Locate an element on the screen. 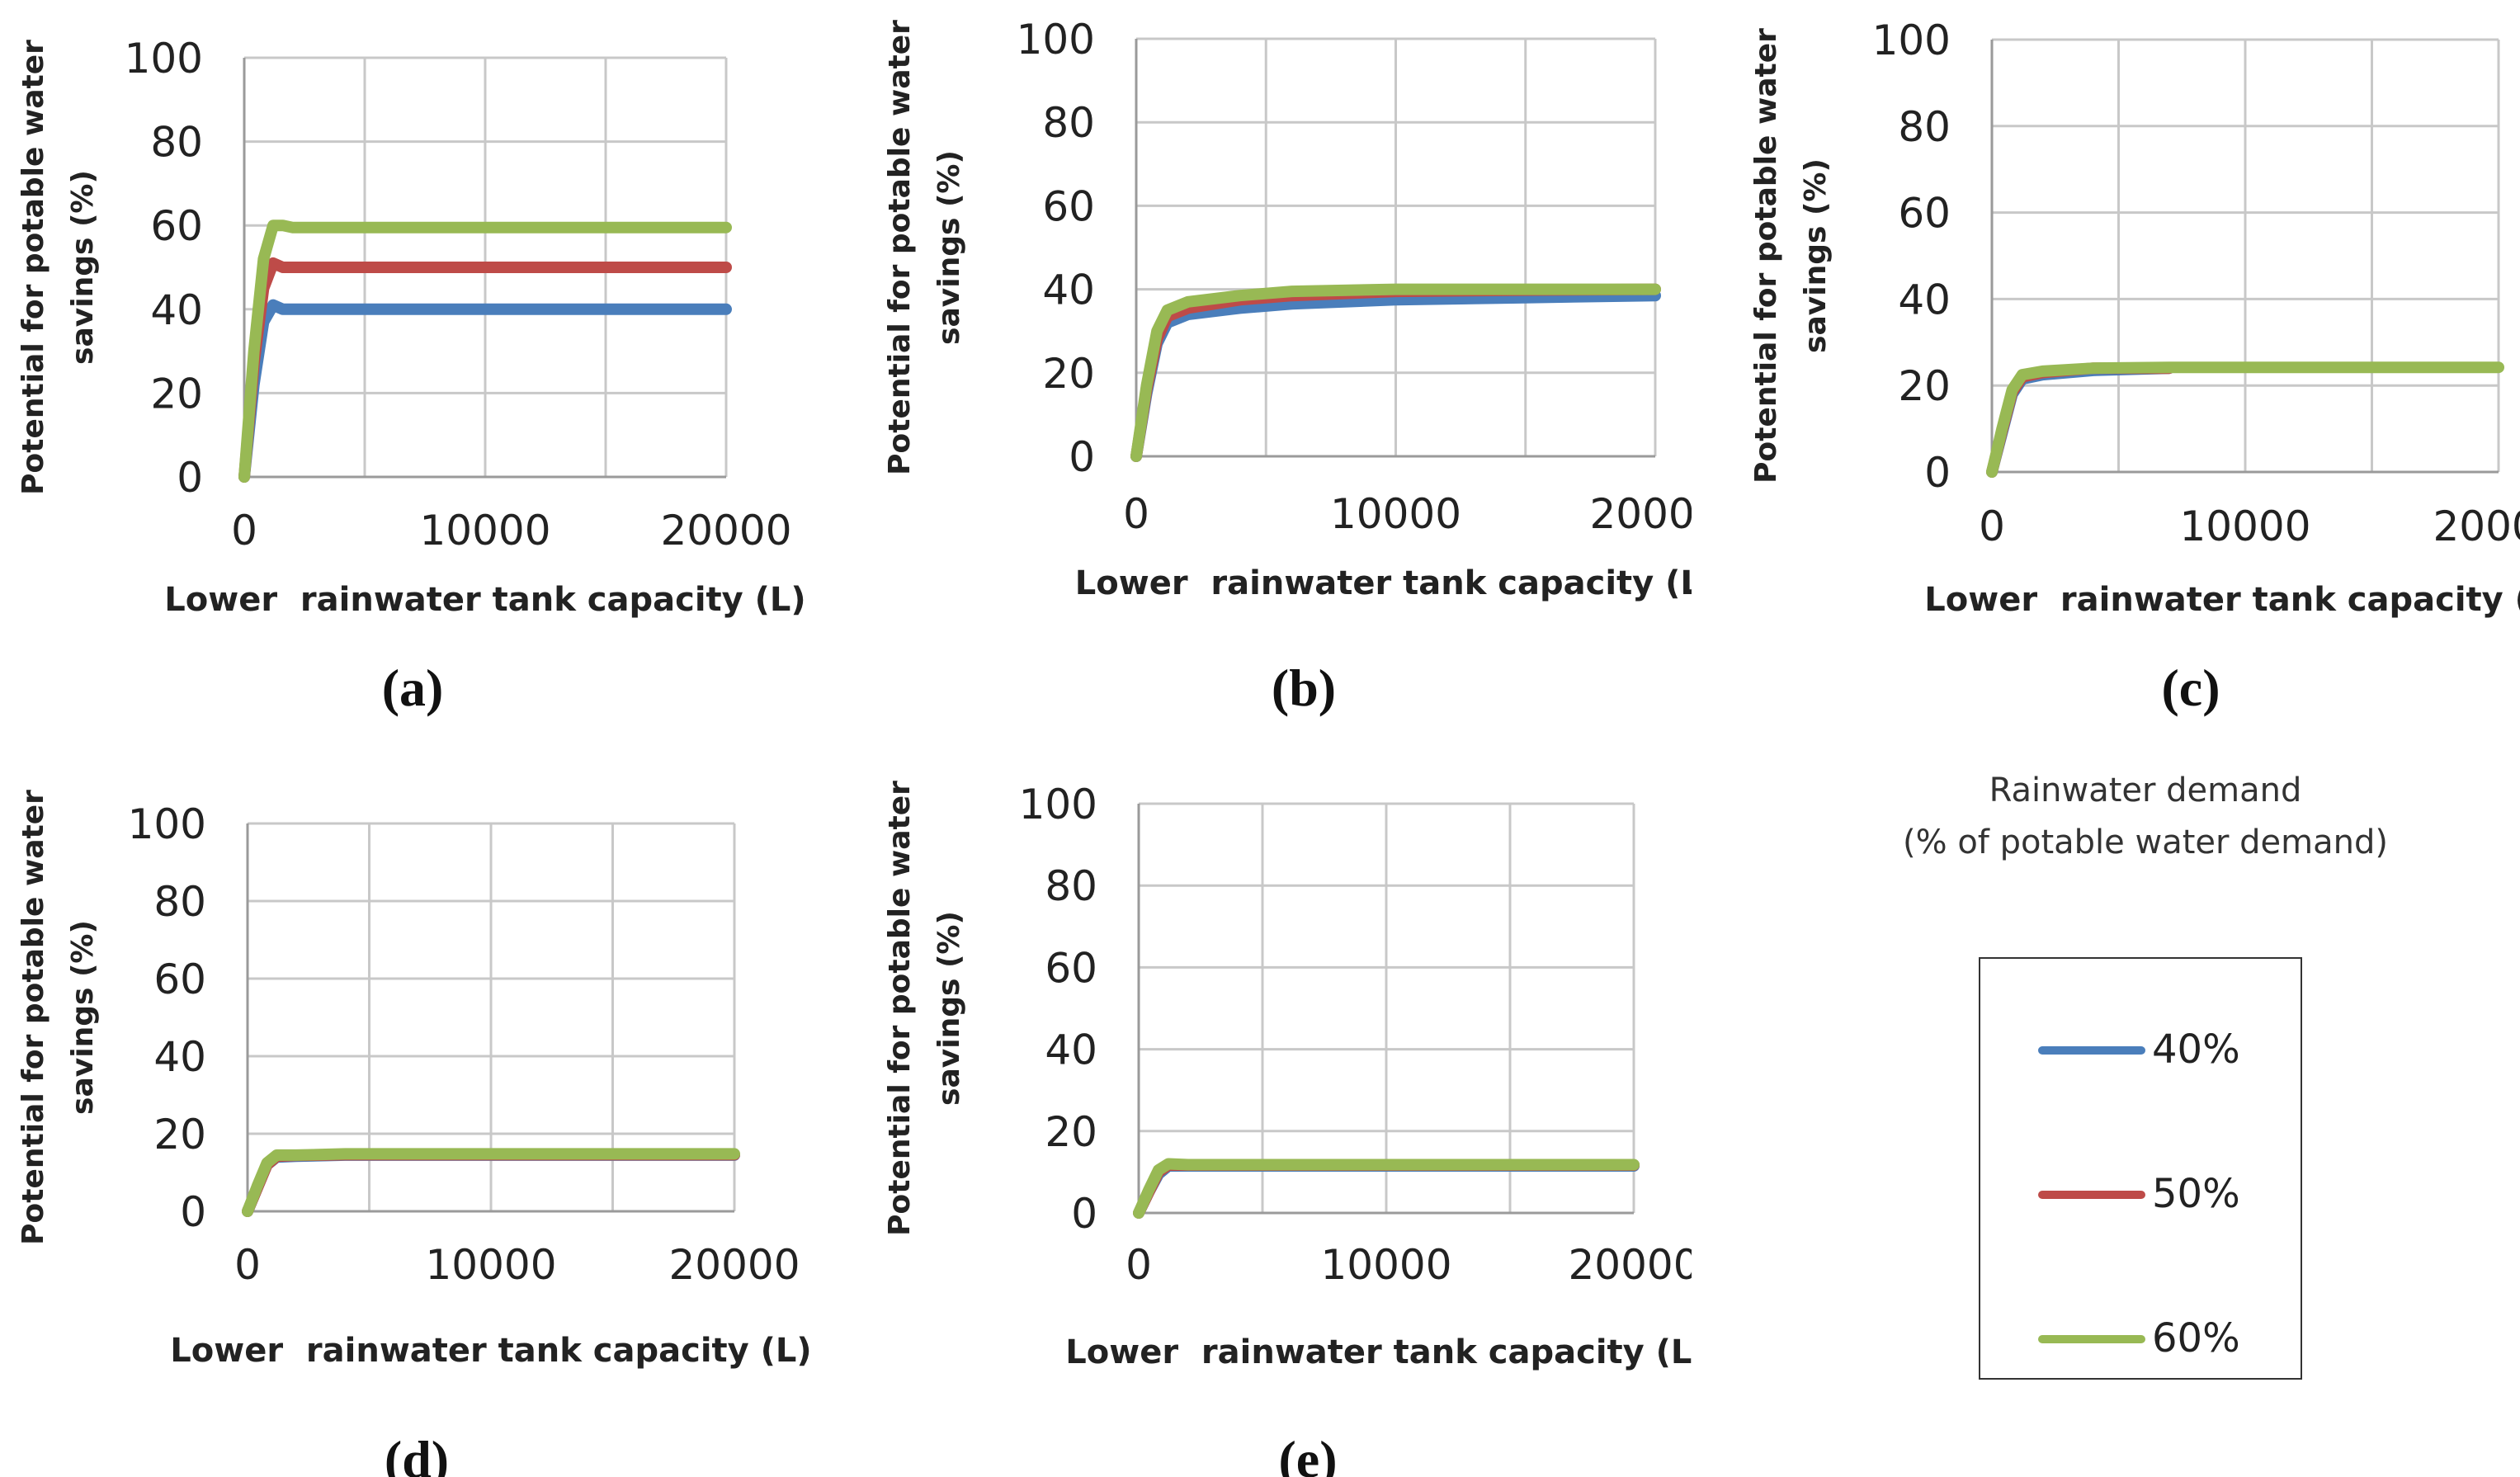  legend-entry-60: 60% is located at coordinates (2162, 1339).